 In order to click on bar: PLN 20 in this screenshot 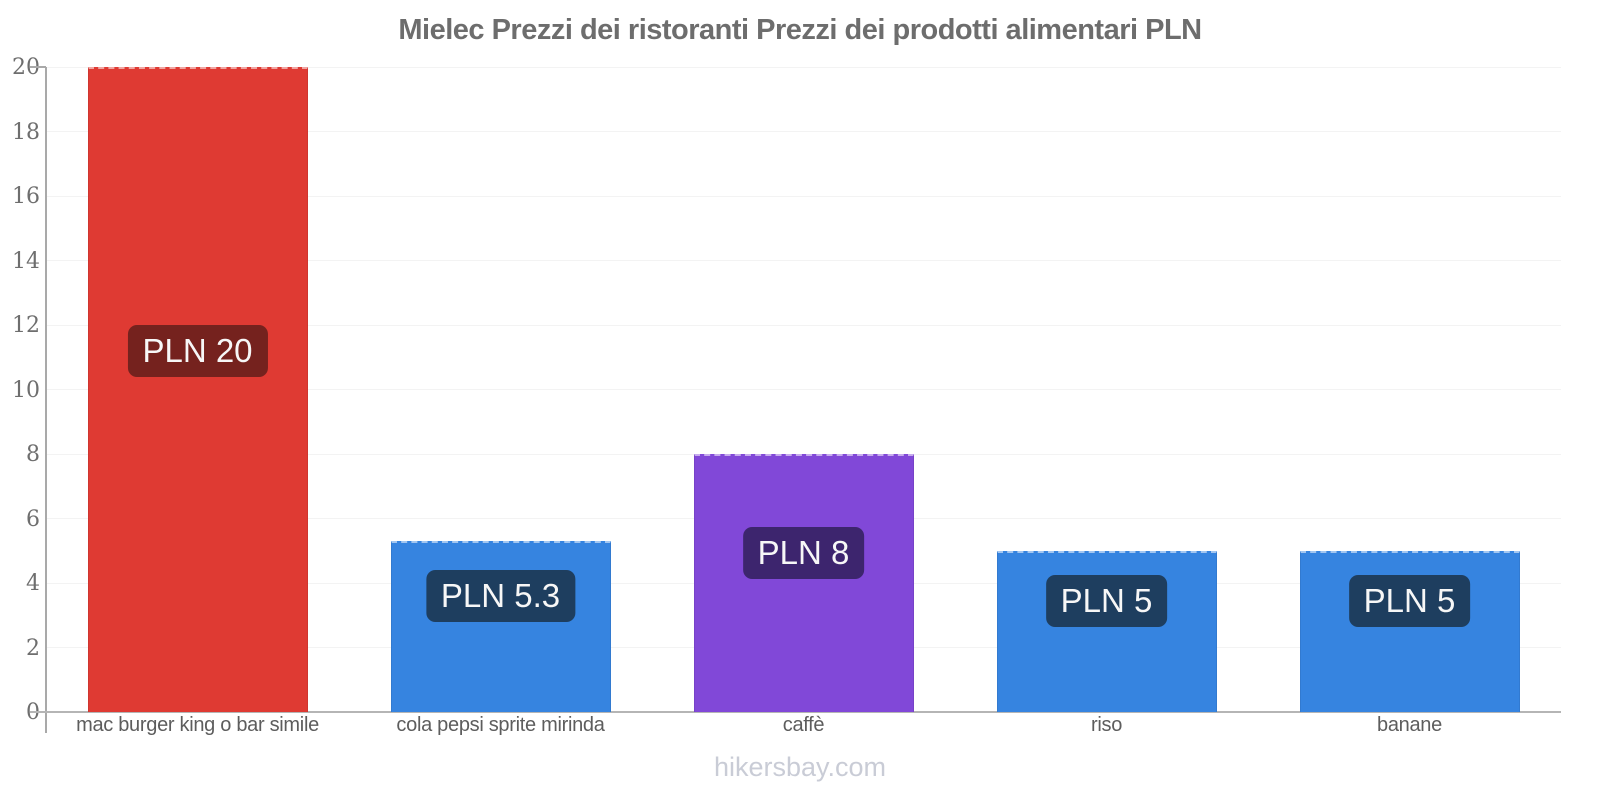, I will do `click(197, 389)`.